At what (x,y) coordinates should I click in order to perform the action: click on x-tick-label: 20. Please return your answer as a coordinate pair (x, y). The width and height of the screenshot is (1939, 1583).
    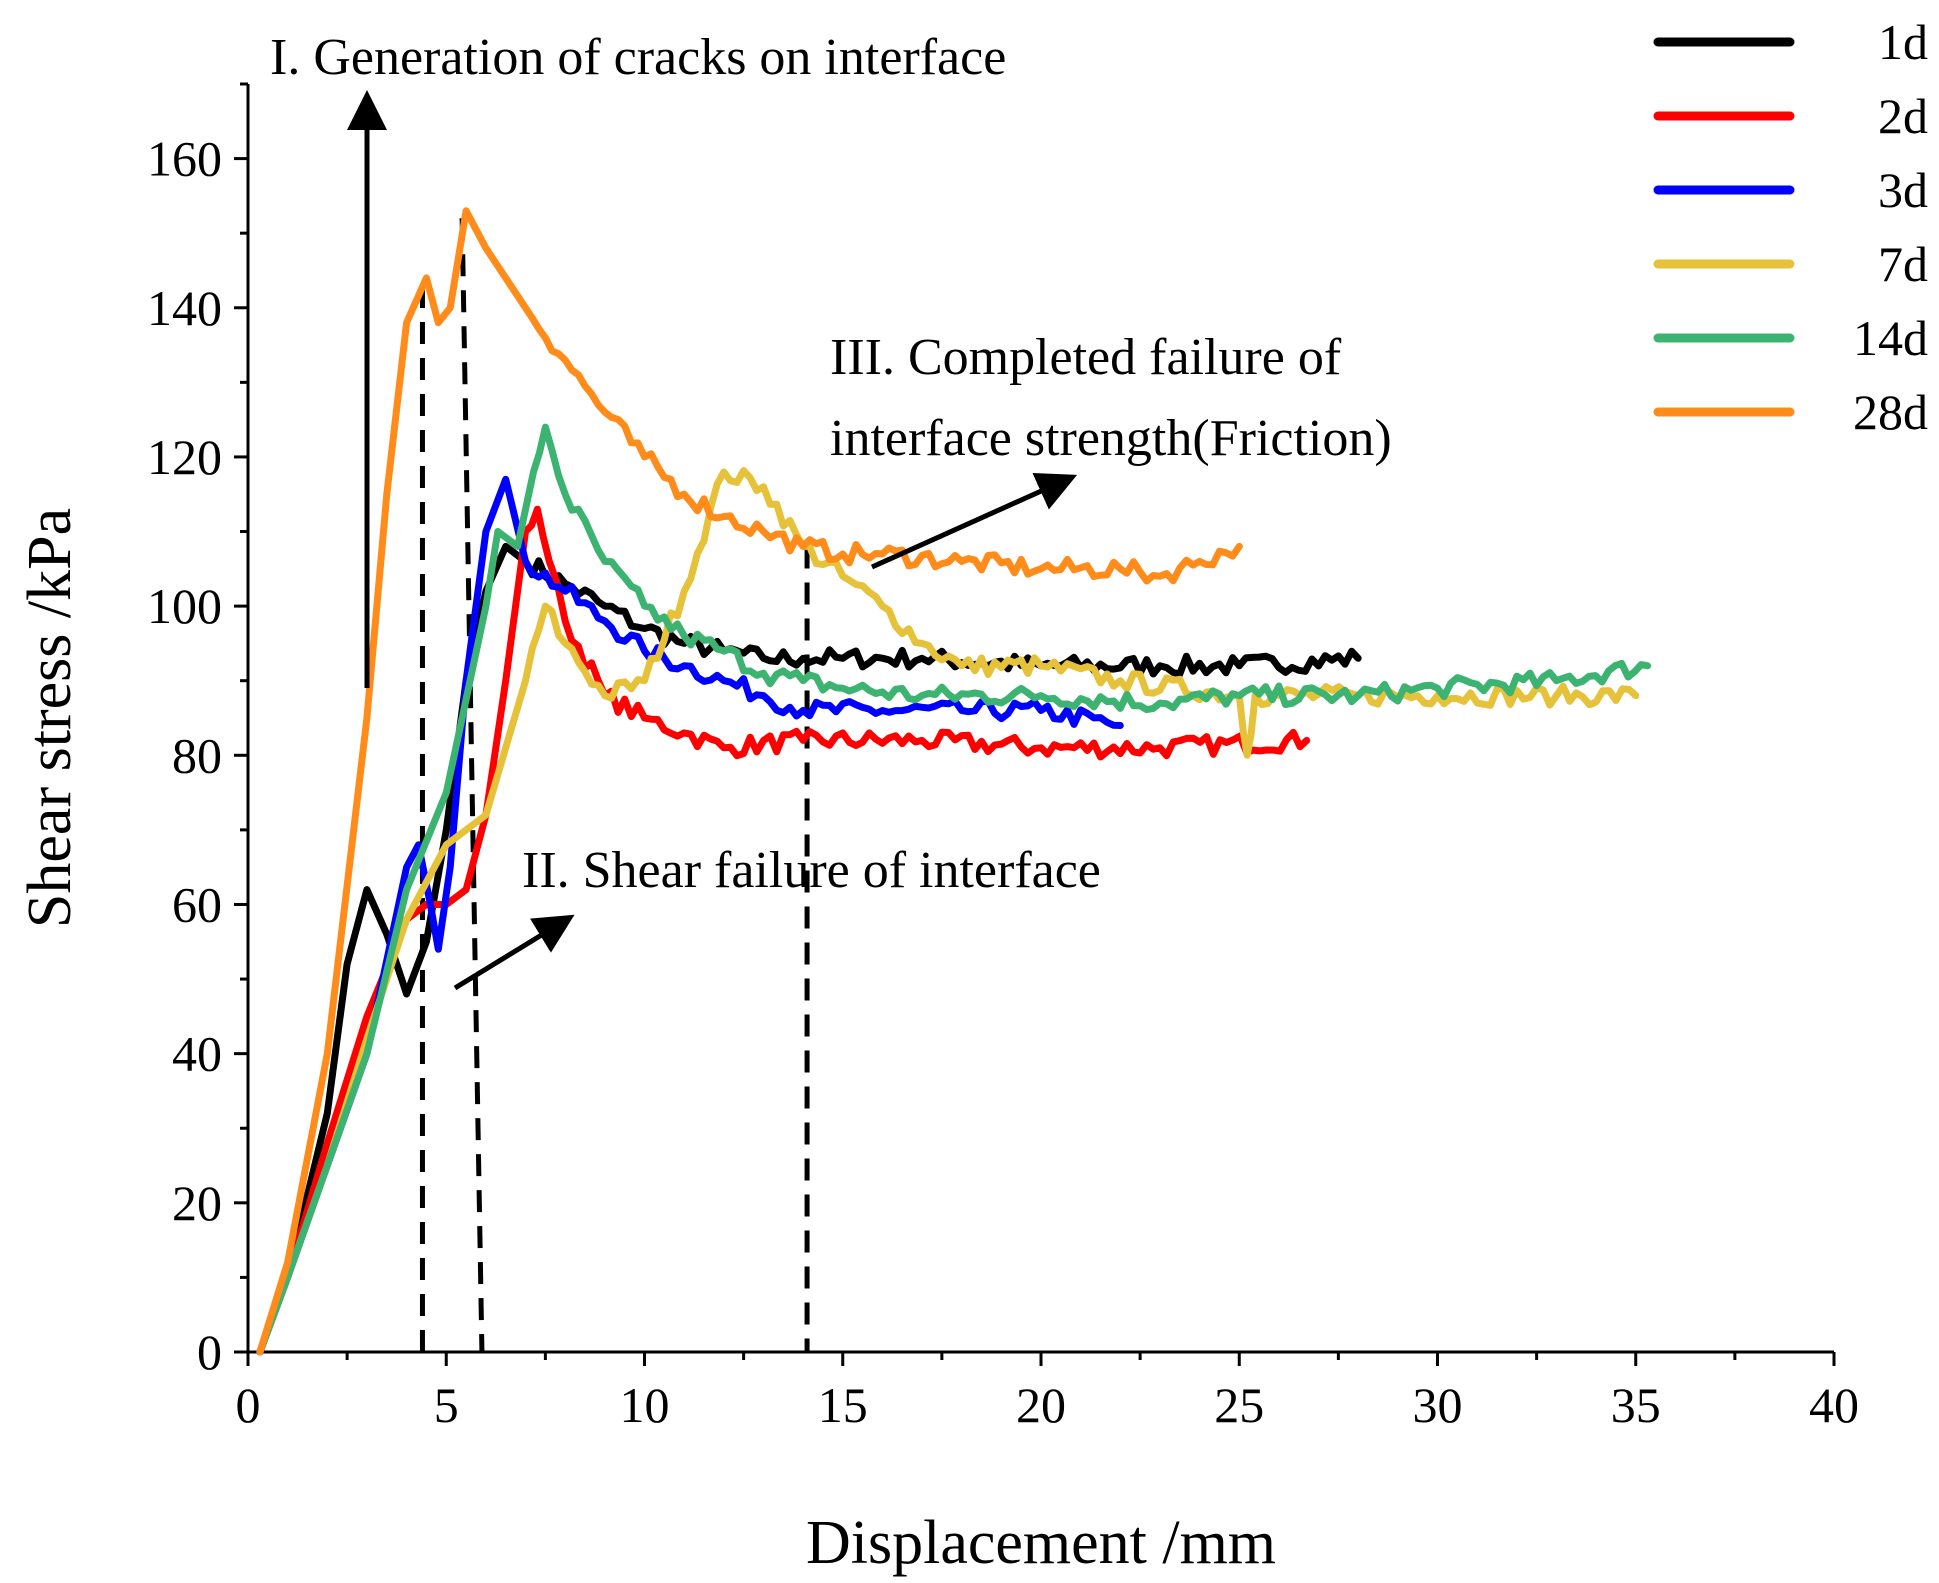
    Looking at the image, I should click on (1041, 1405).